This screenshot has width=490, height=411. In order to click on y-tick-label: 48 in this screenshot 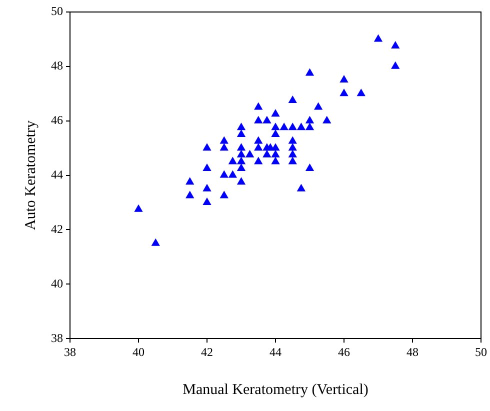, I will do `click(57, 65)`.